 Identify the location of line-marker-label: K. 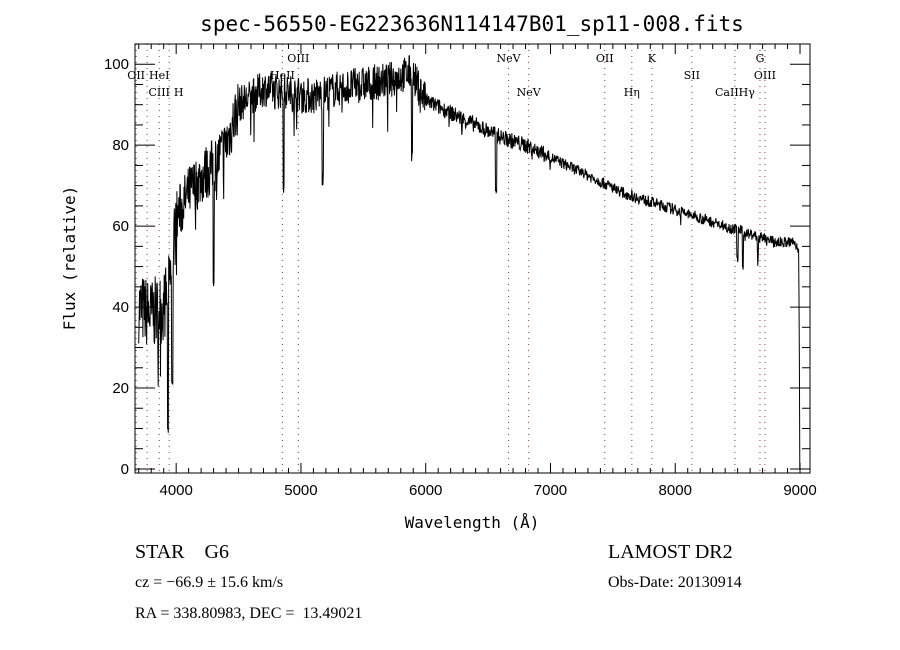
(652, 58).